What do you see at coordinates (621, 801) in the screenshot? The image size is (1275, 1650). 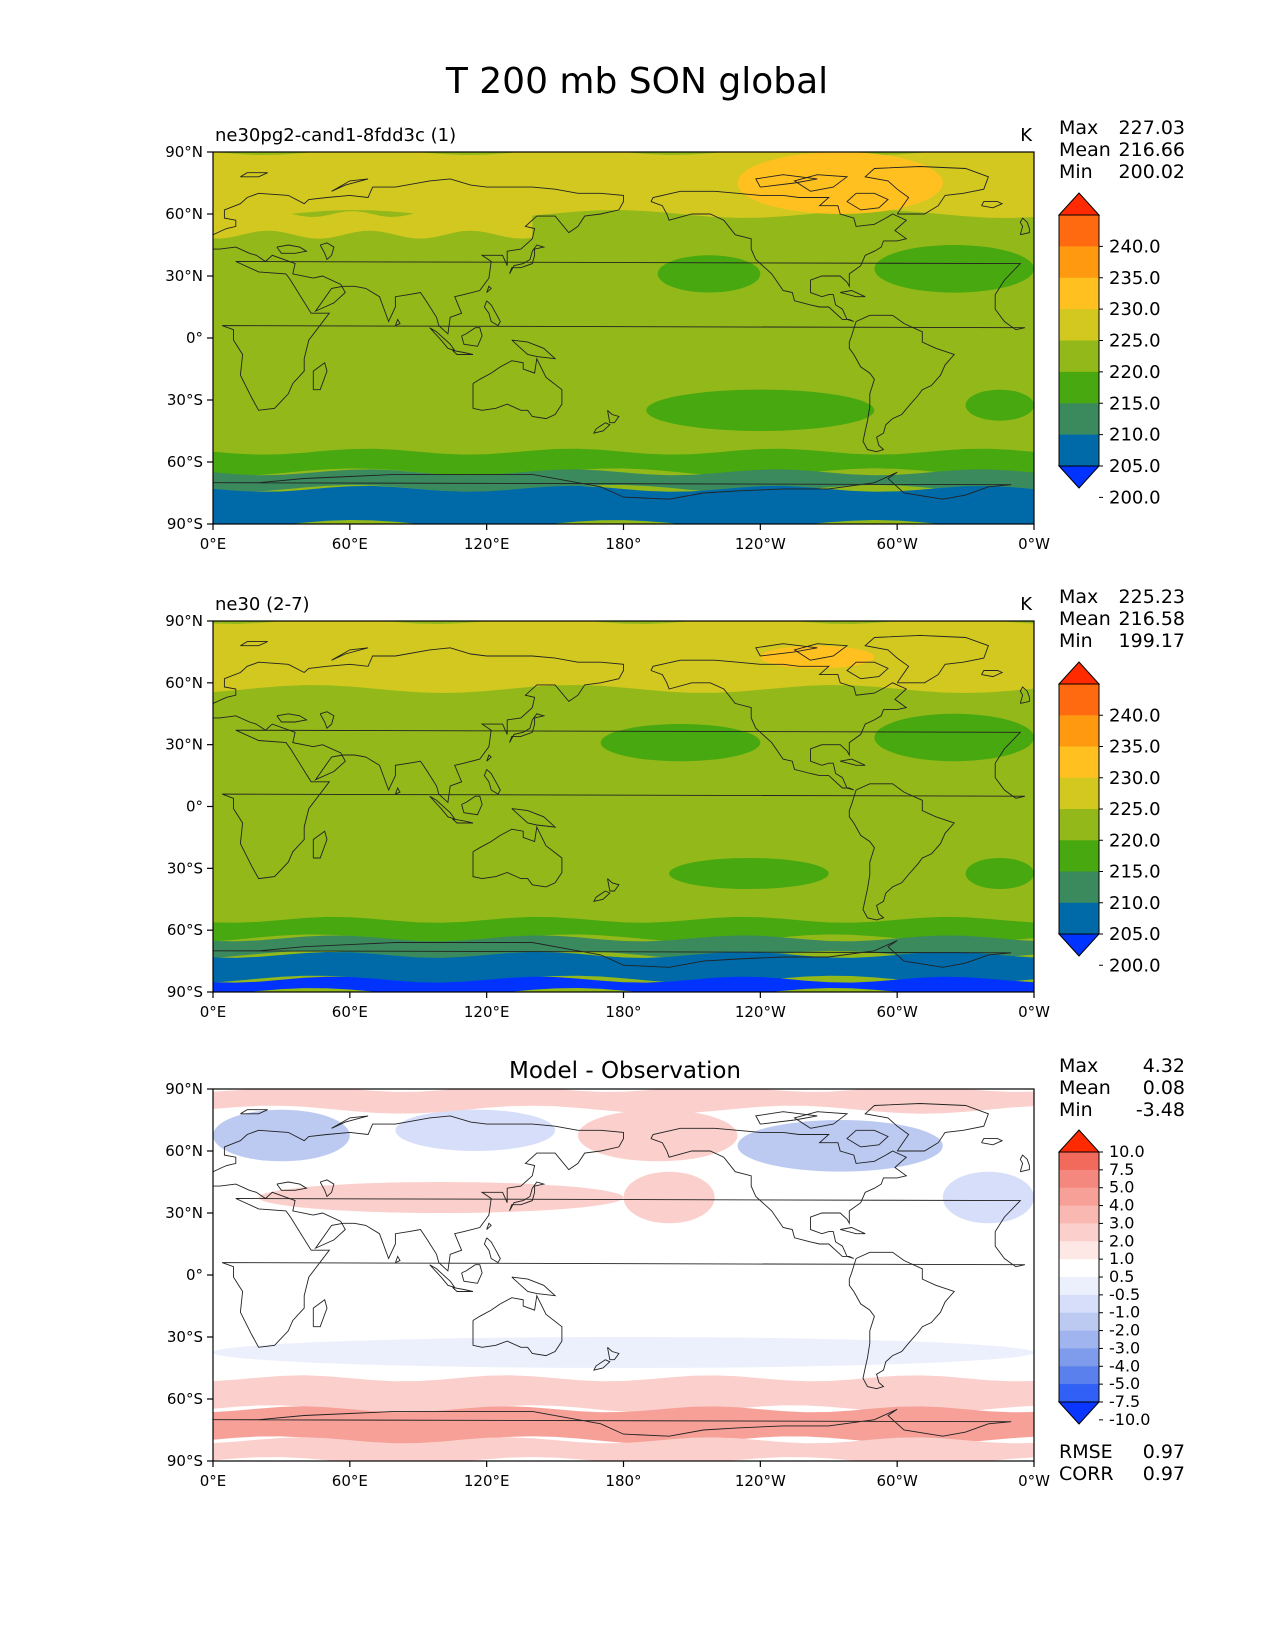 I see `coastlines` at bounding box center [621, 801].